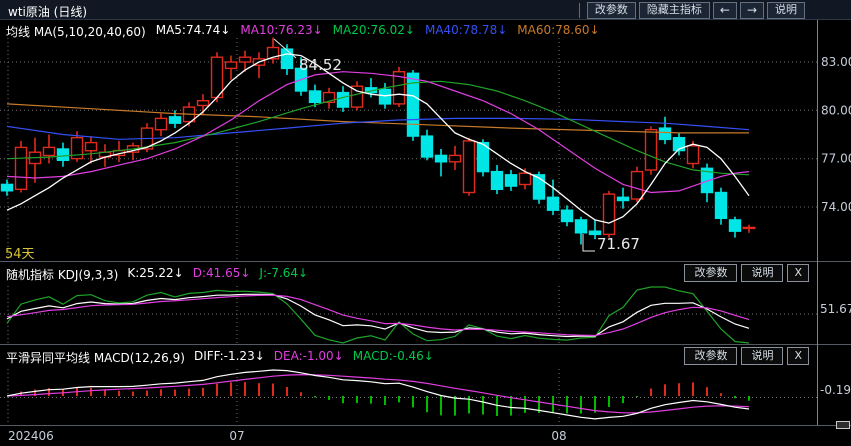 This screenshot has height=446, width=851. What do you see at coordinates (751, 10) in the screenshot?
I see `right-arrow-button: →` at bounding box center [751, 10].